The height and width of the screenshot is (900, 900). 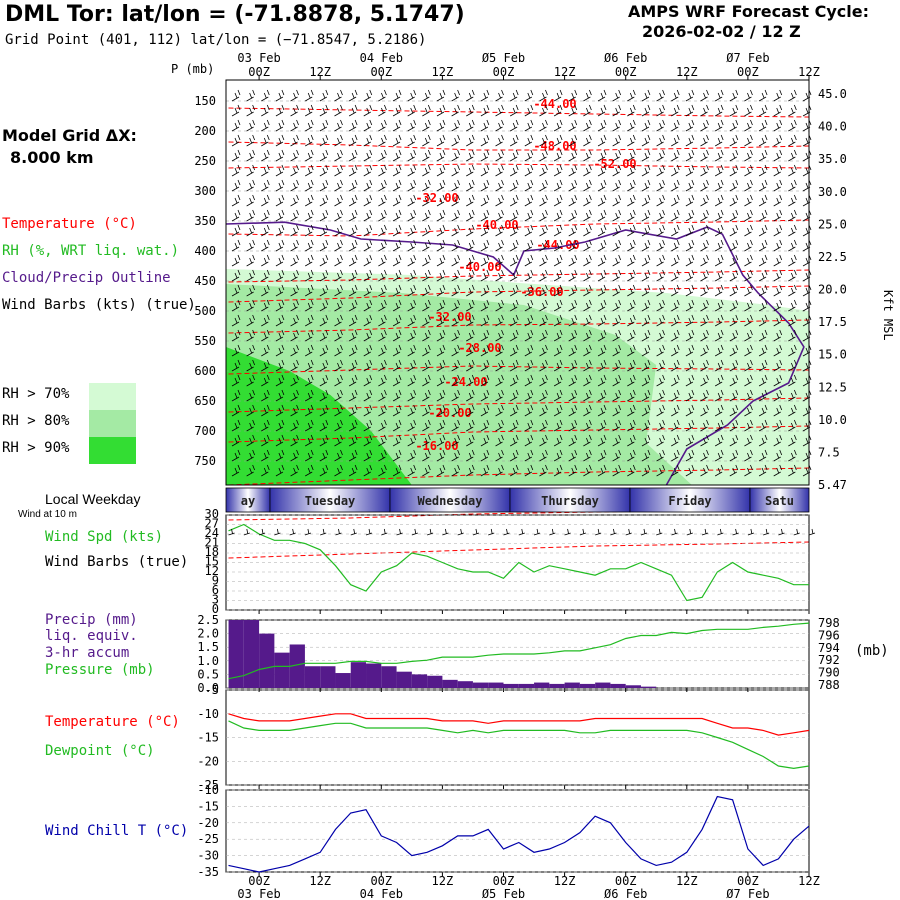 I want to click on precip-ytick-4: 2.0, so click(x=208, y=634).